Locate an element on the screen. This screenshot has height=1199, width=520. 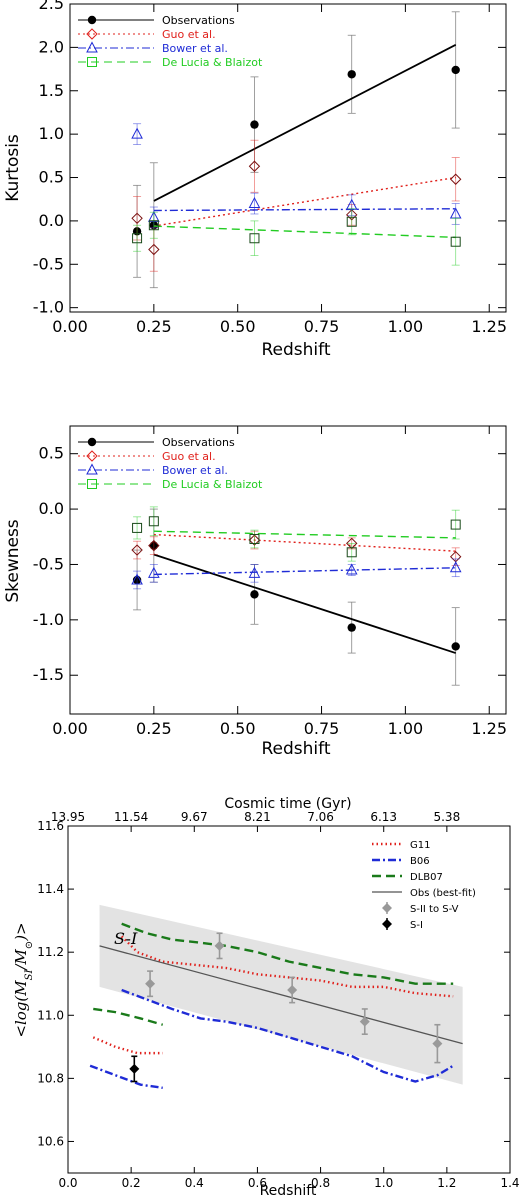
x-tick-label: 1.25 is located at coordinates (489, 728).